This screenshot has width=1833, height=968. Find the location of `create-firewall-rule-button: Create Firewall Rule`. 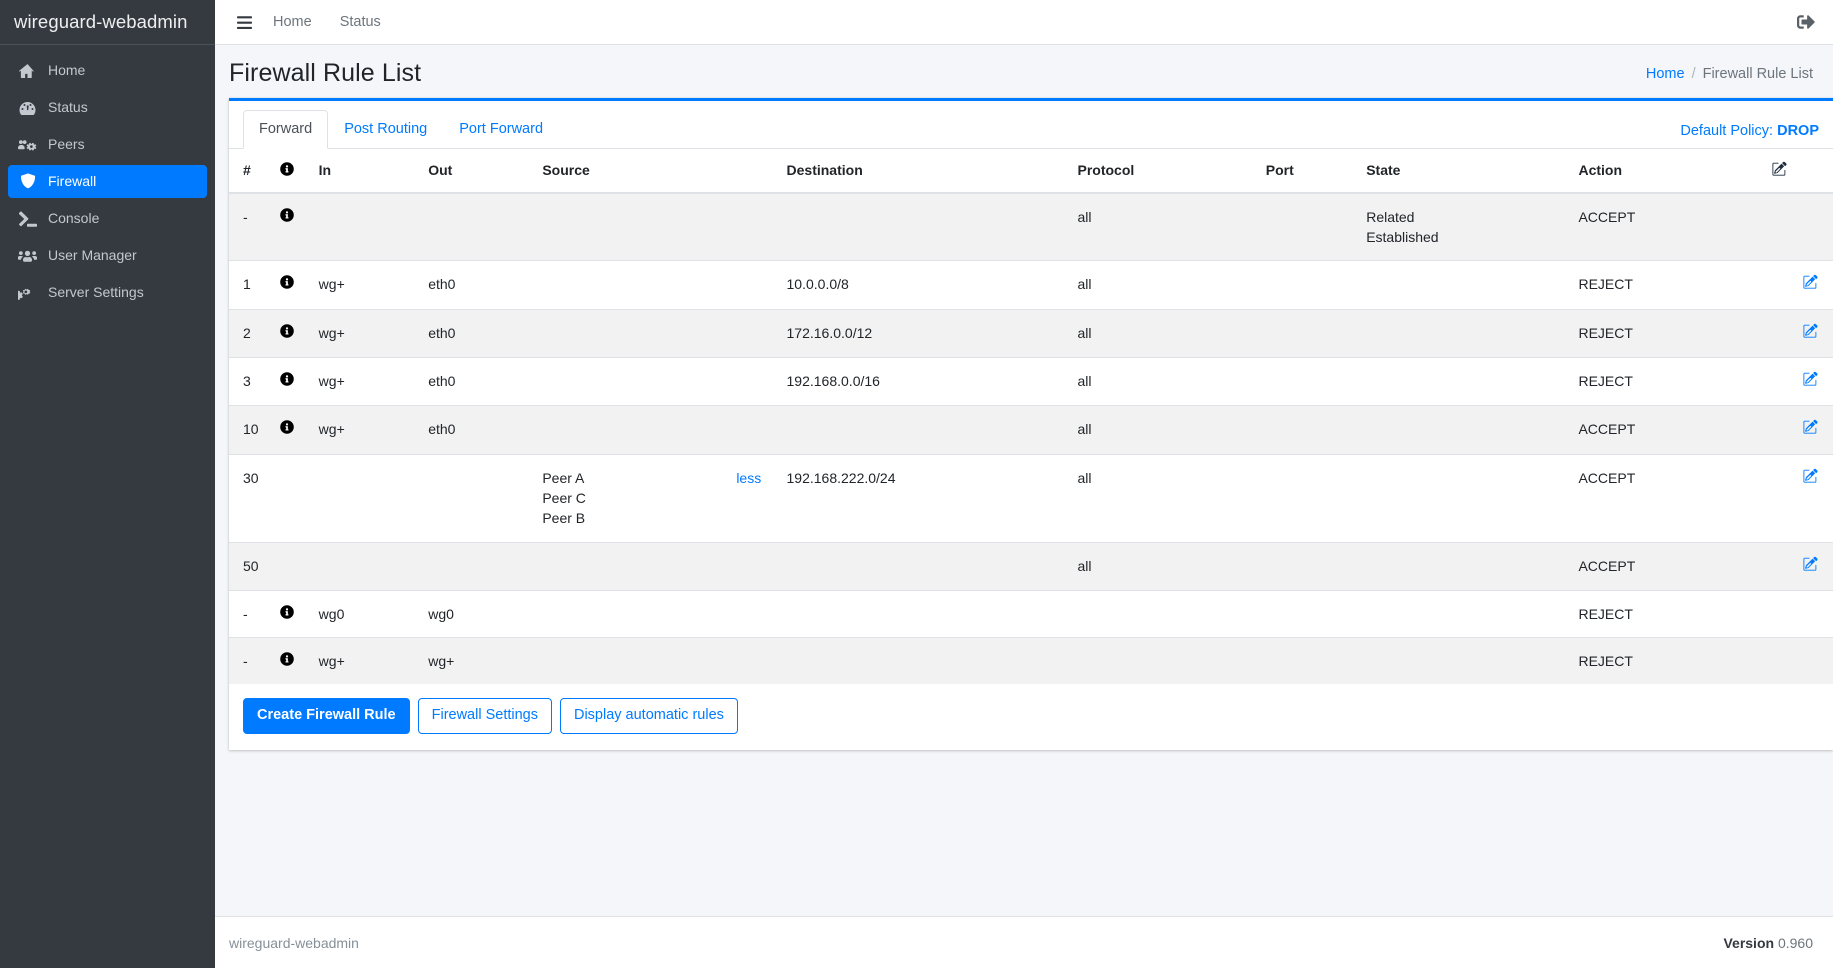

create-firewall-rule-button: Create Firewall Rule is located at coordinates (326, 716).